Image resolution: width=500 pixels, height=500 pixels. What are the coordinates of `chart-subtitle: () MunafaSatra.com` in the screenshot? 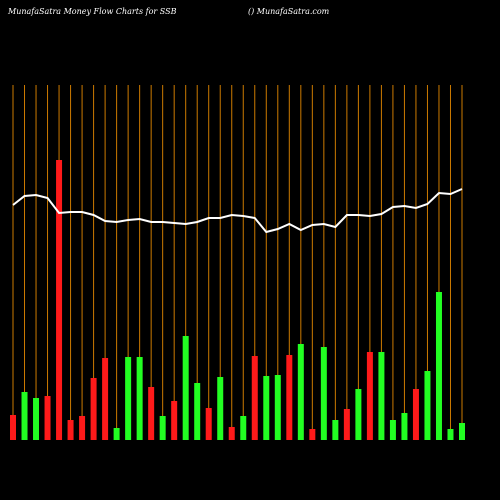 It's located at (289, 11).